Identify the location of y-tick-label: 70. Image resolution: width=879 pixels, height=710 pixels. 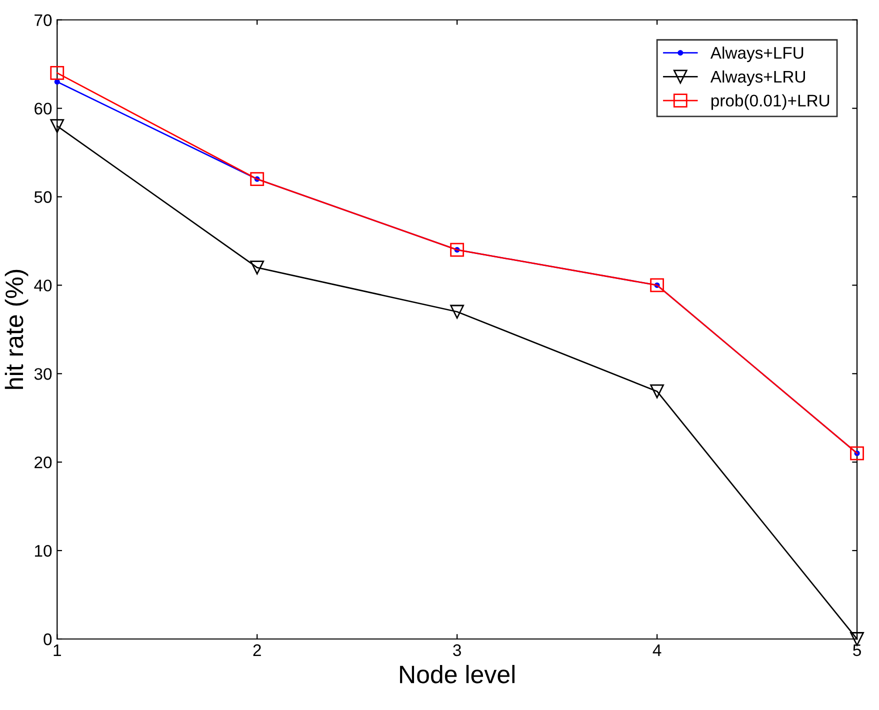
(43, 20).